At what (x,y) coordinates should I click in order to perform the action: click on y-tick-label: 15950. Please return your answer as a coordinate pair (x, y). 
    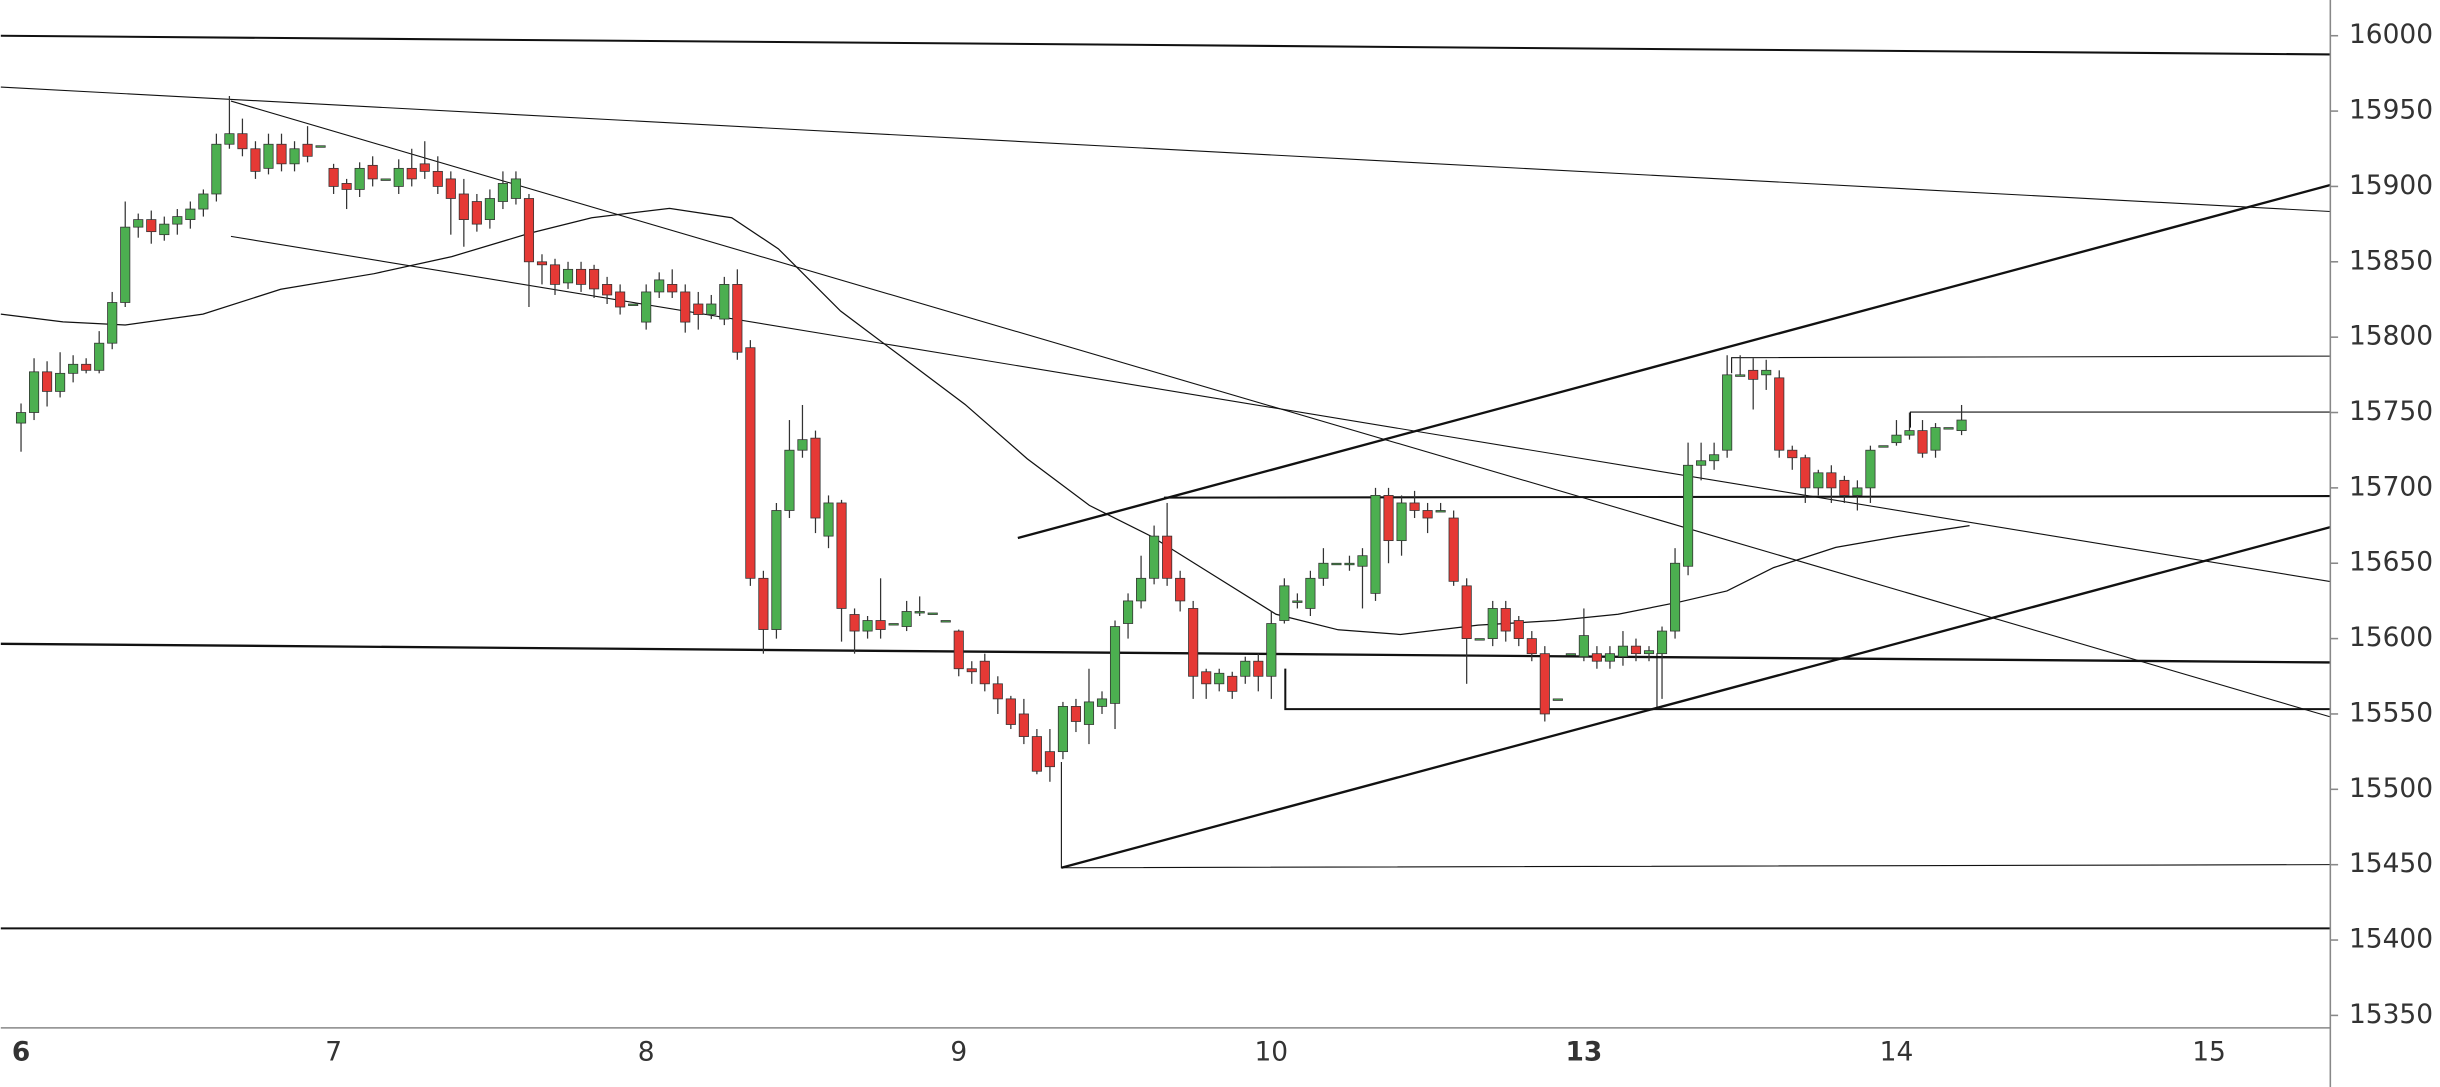
    Looking at the image, I should click on (2391, 110).